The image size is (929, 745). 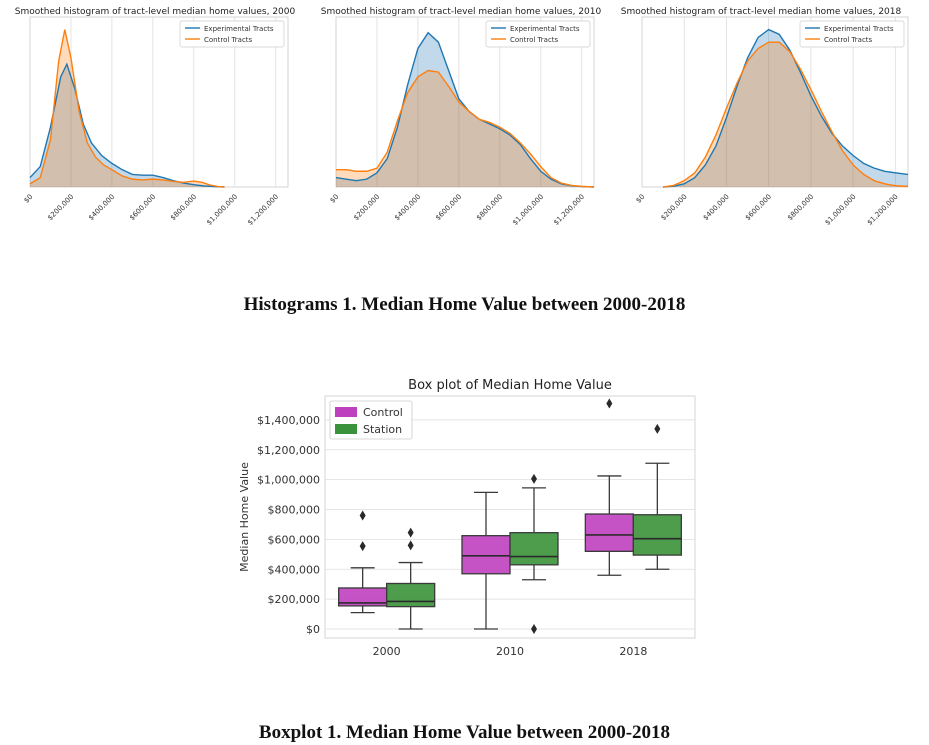 What do you see at coordinates (244, 517) in the screenshot?
I see `y-axis-label: Median Home Value` at bounding box center [244, 517].